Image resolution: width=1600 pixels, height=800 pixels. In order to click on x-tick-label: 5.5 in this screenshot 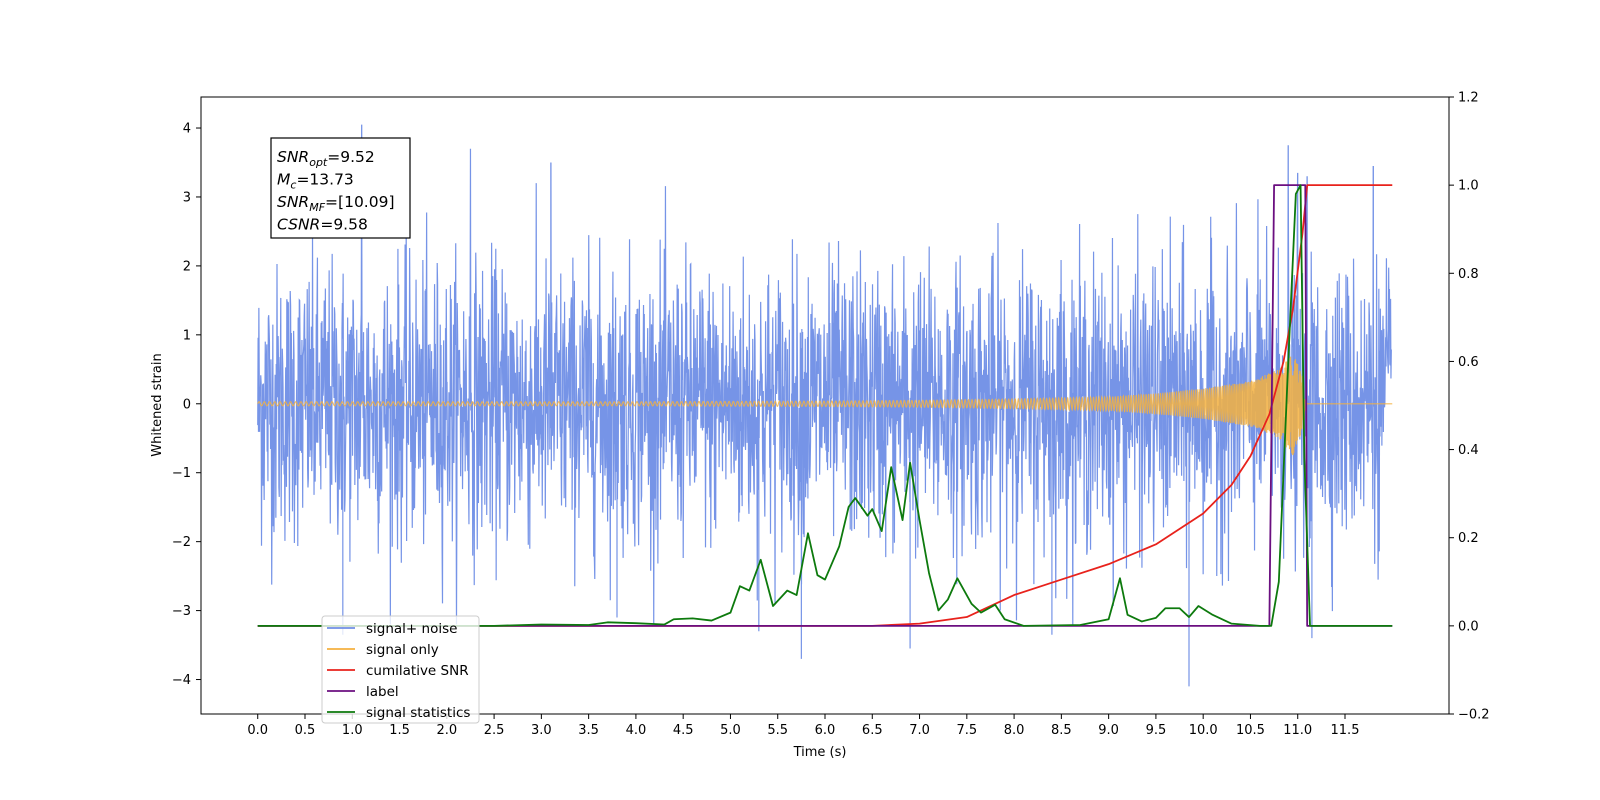, I will do `click(777, 730)`.